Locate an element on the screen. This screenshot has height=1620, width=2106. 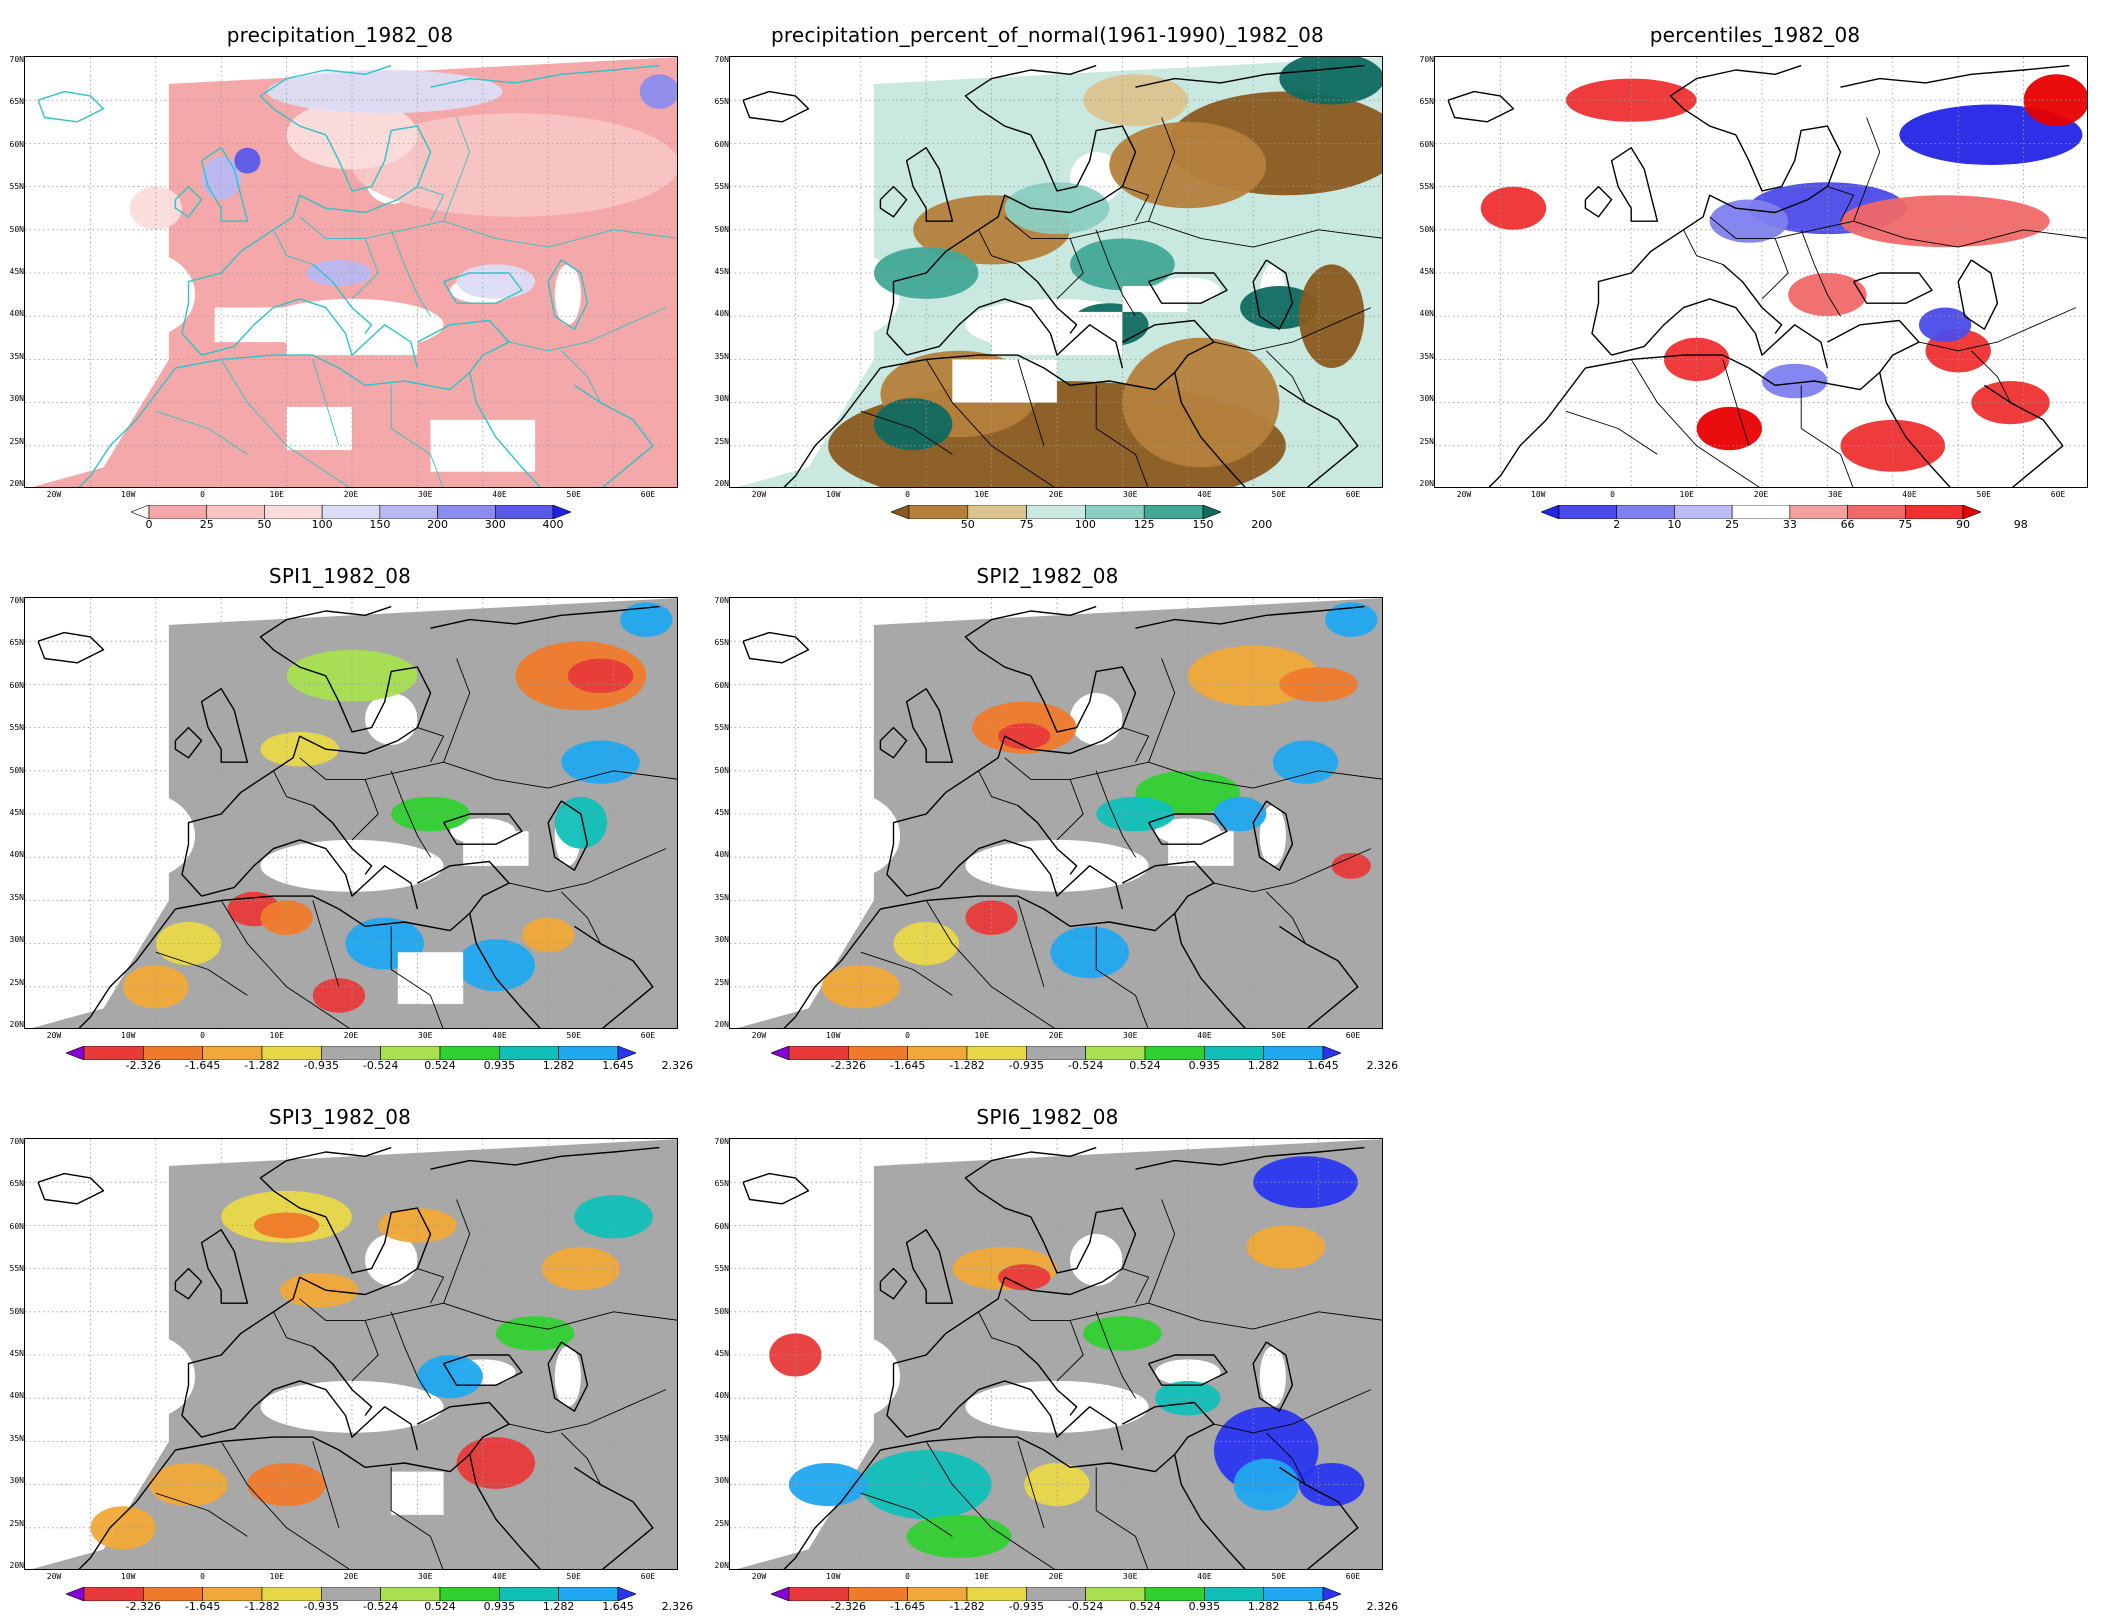
colorbar-label: 1.282 is located at coordinates (1263, 1606).